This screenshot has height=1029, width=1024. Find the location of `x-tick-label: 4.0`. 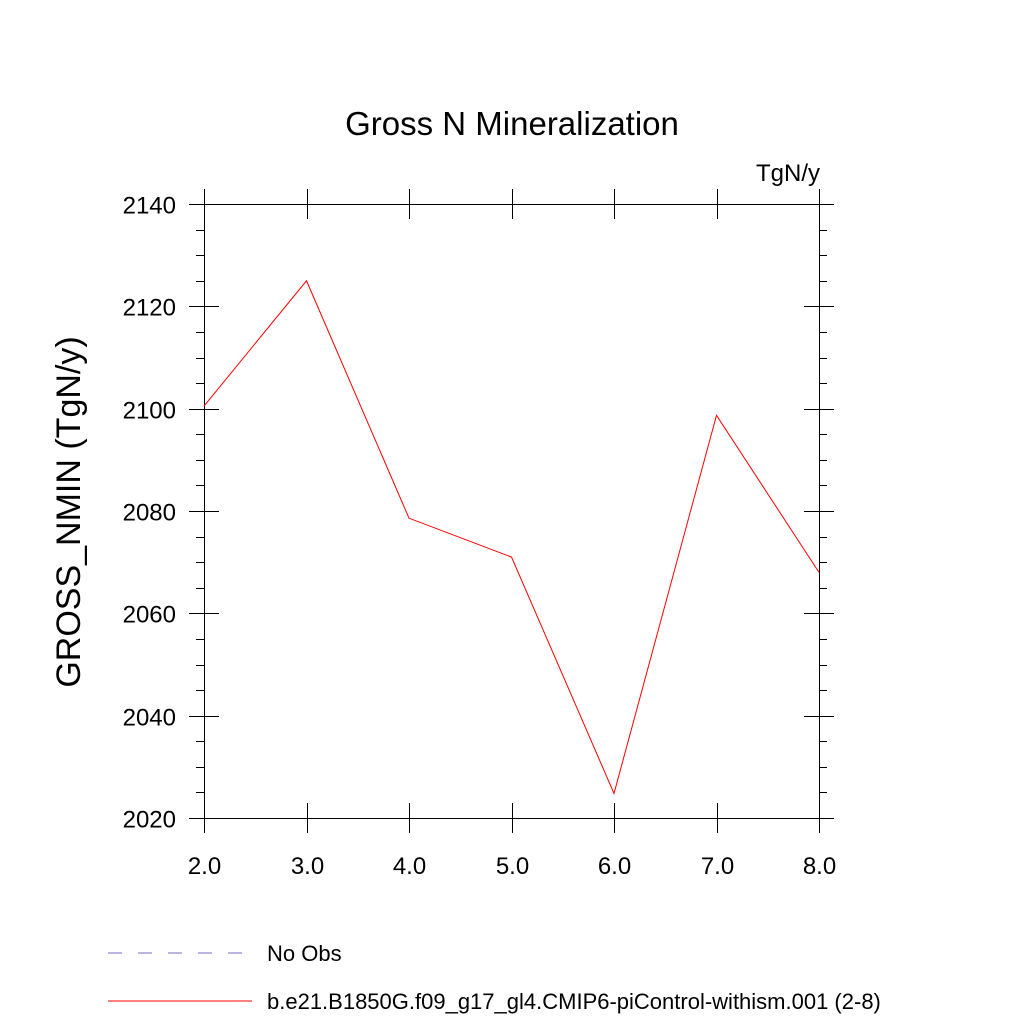

x-tick-label: 4.0 is located at coordinates (409, 866).